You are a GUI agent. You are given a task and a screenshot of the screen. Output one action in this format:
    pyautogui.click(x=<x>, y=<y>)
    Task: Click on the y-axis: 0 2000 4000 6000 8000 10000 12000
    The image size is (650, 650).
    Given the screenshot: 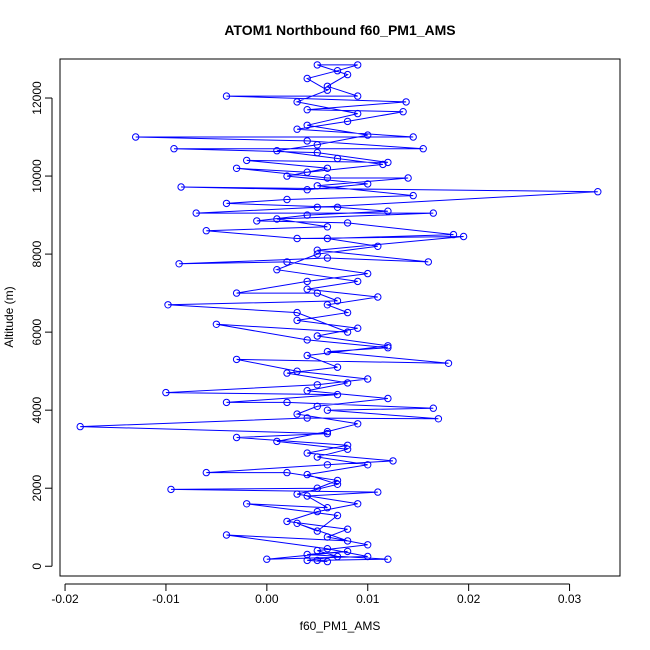 What is the action you would take?
    pyautogui.click(x=41, y=325)
    